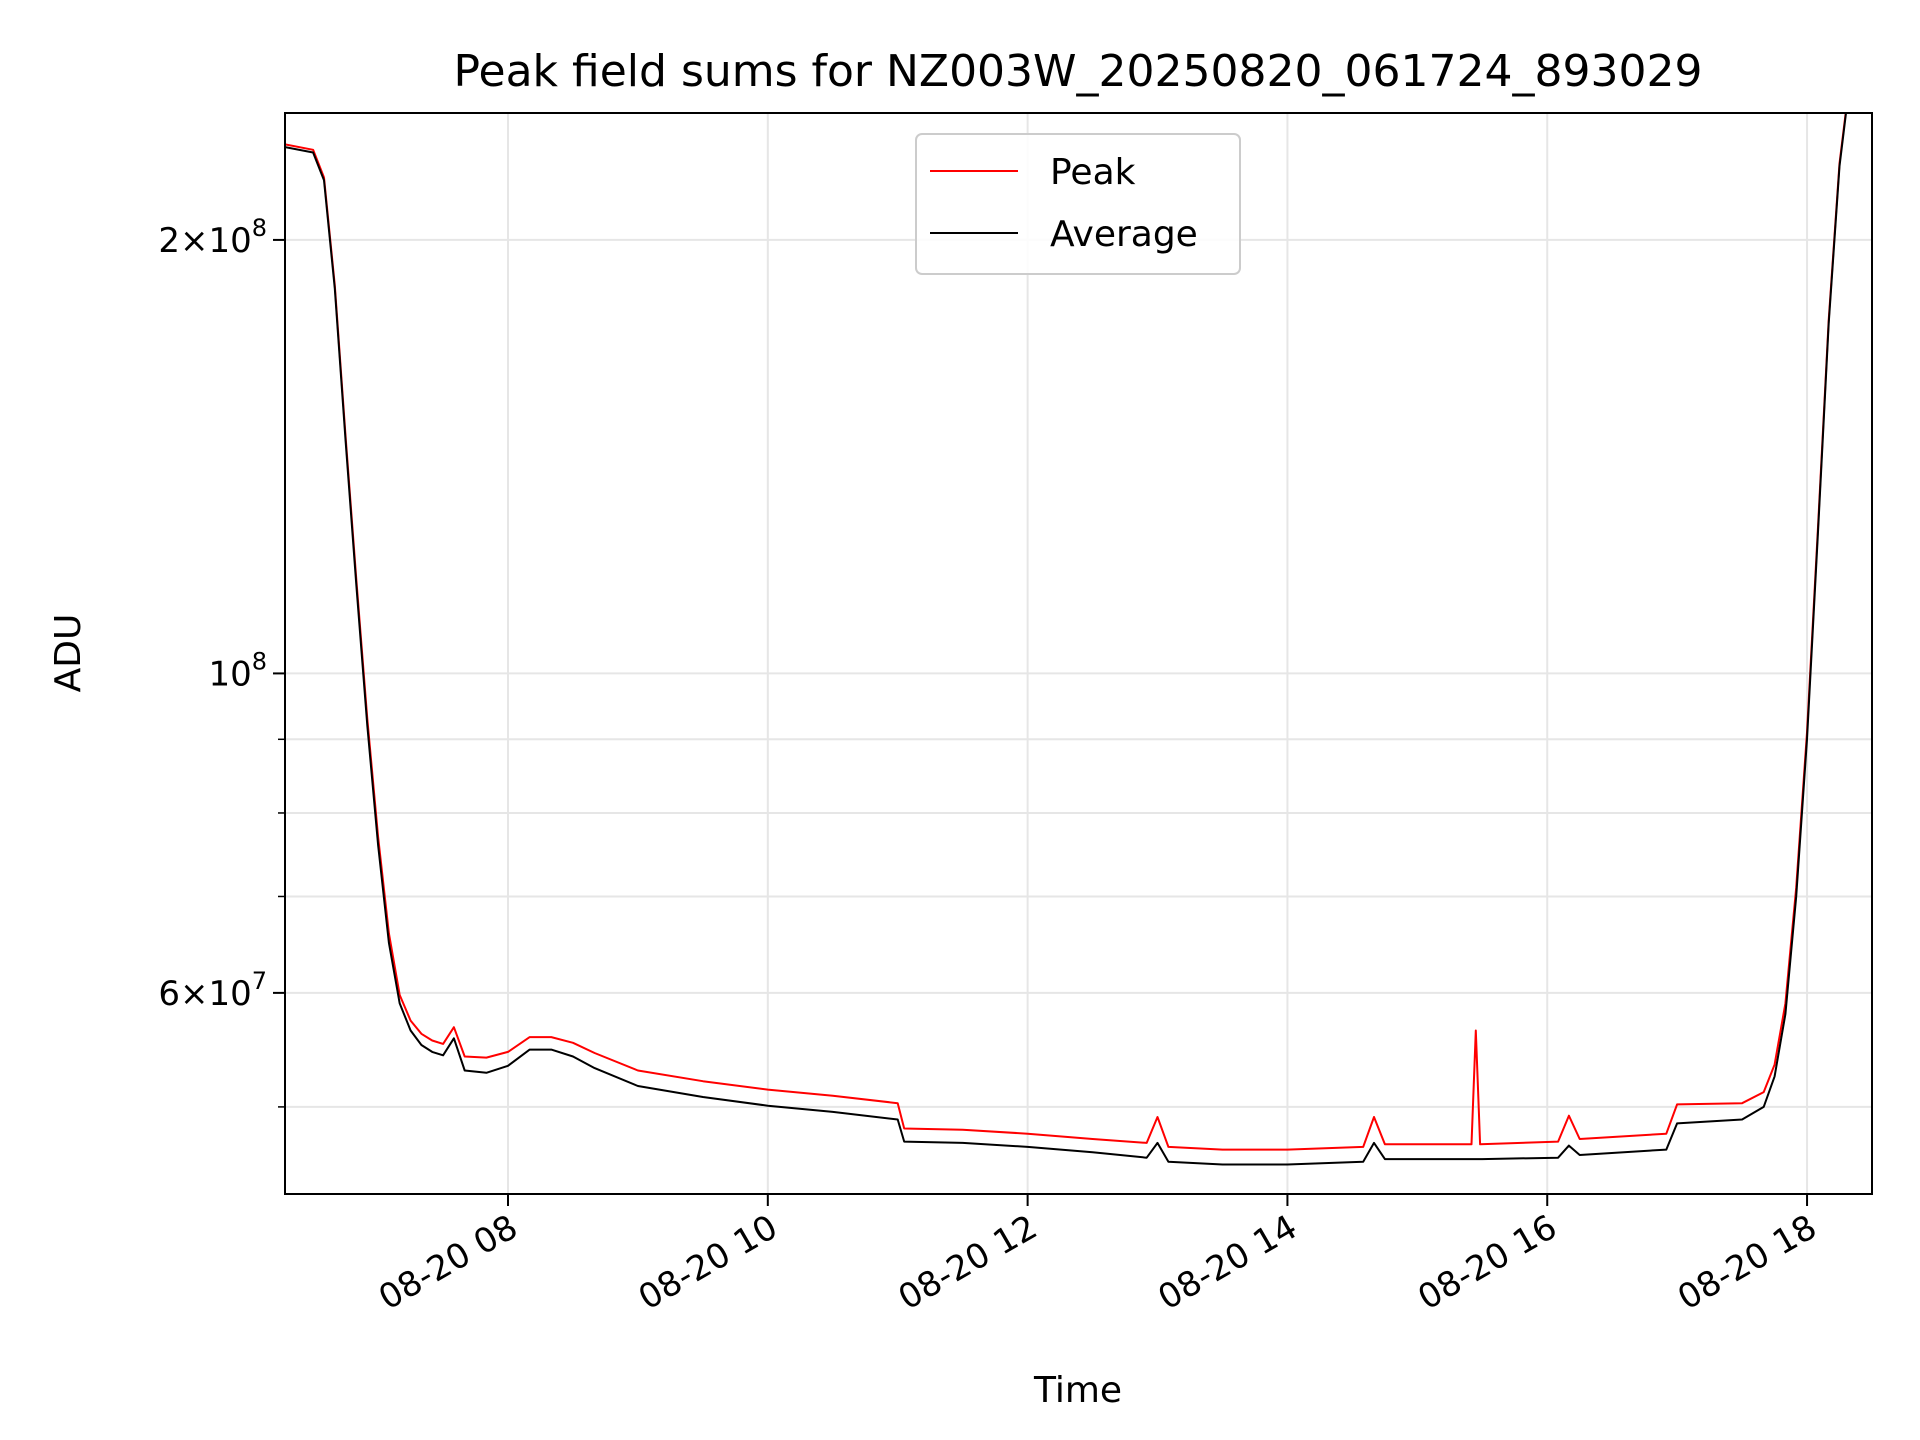  I want to click on legend: Peak Average, so click(1078, 204).